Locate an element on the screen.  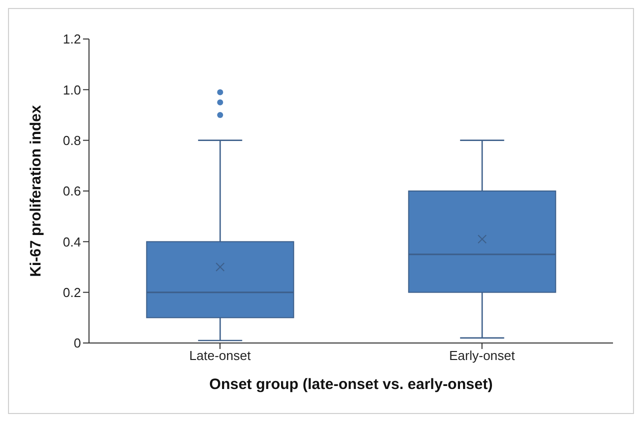
y-tick-label: 0 is located at coordinates (77, 343).